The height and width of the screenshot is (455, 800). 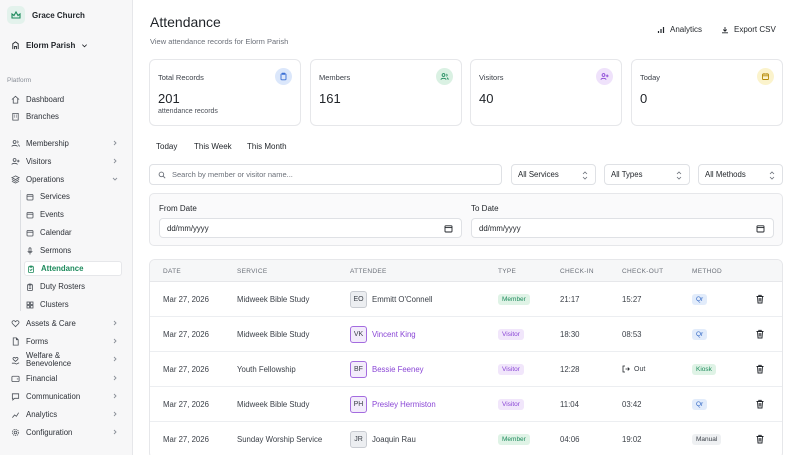 What do you see at coordinates (310, 228) in the screenshot?
I see `from-date-input: dd/mm/yyyy` at bounding box center [310, 228].